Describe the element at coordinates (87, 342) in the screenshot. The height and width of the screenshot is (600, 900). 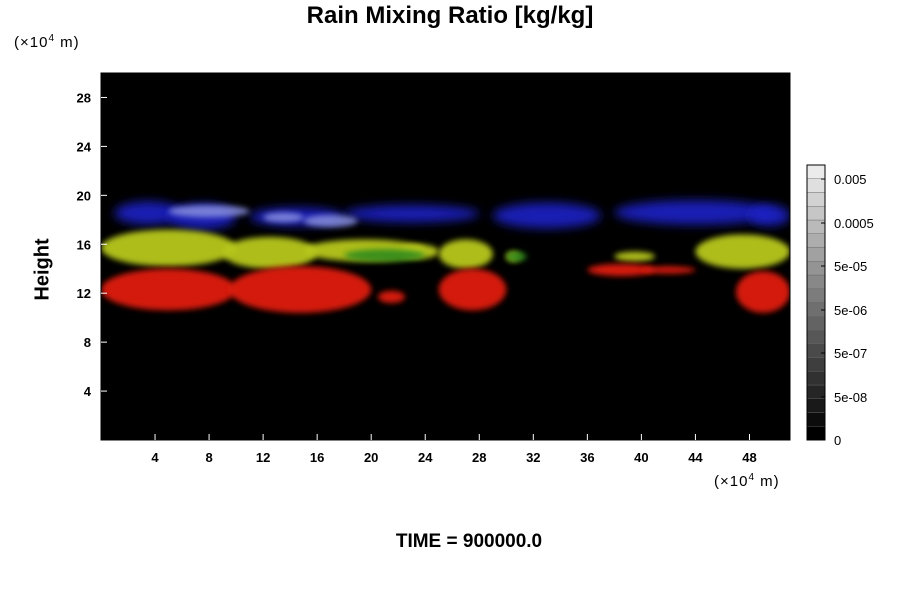
I see `y-tick-label: 8` at that location.